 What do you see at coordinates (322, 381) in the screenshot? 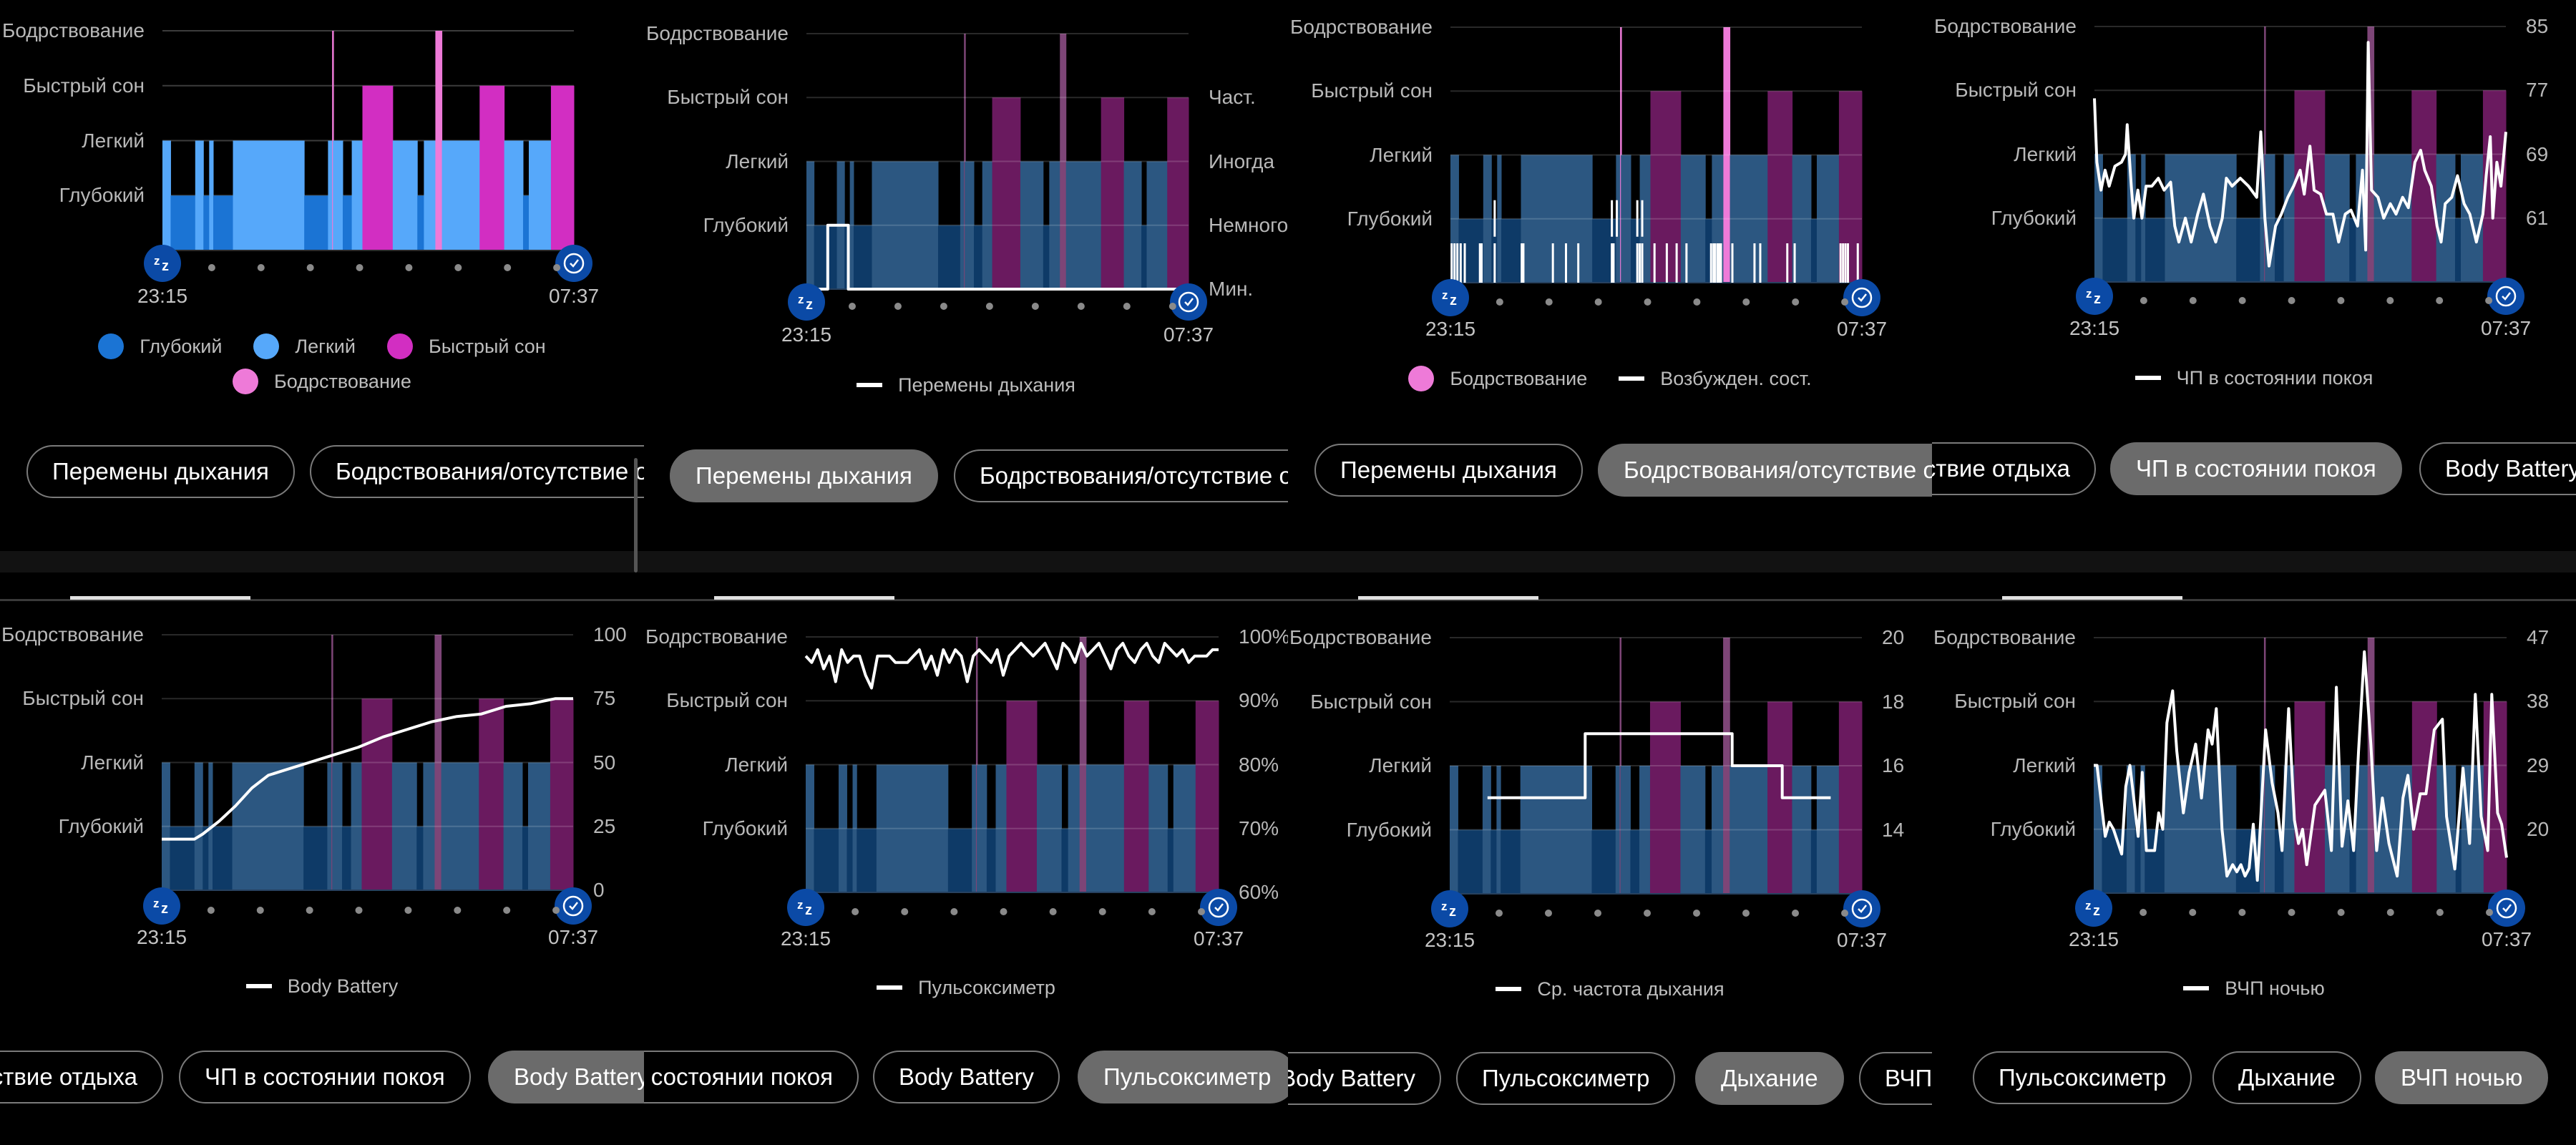
I see `legend: Бодрствование` at bounding box center [322, 381].